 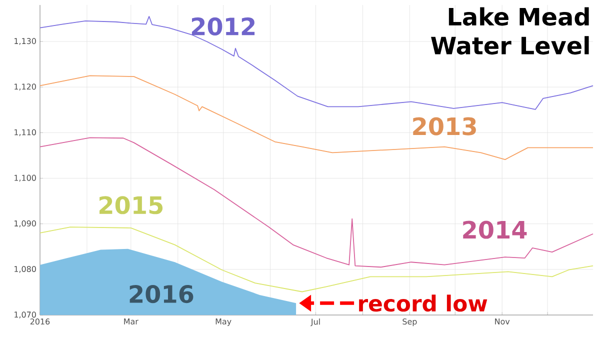 I want to click on text: Lake Mead Water Level, so click(x=510, y=31).